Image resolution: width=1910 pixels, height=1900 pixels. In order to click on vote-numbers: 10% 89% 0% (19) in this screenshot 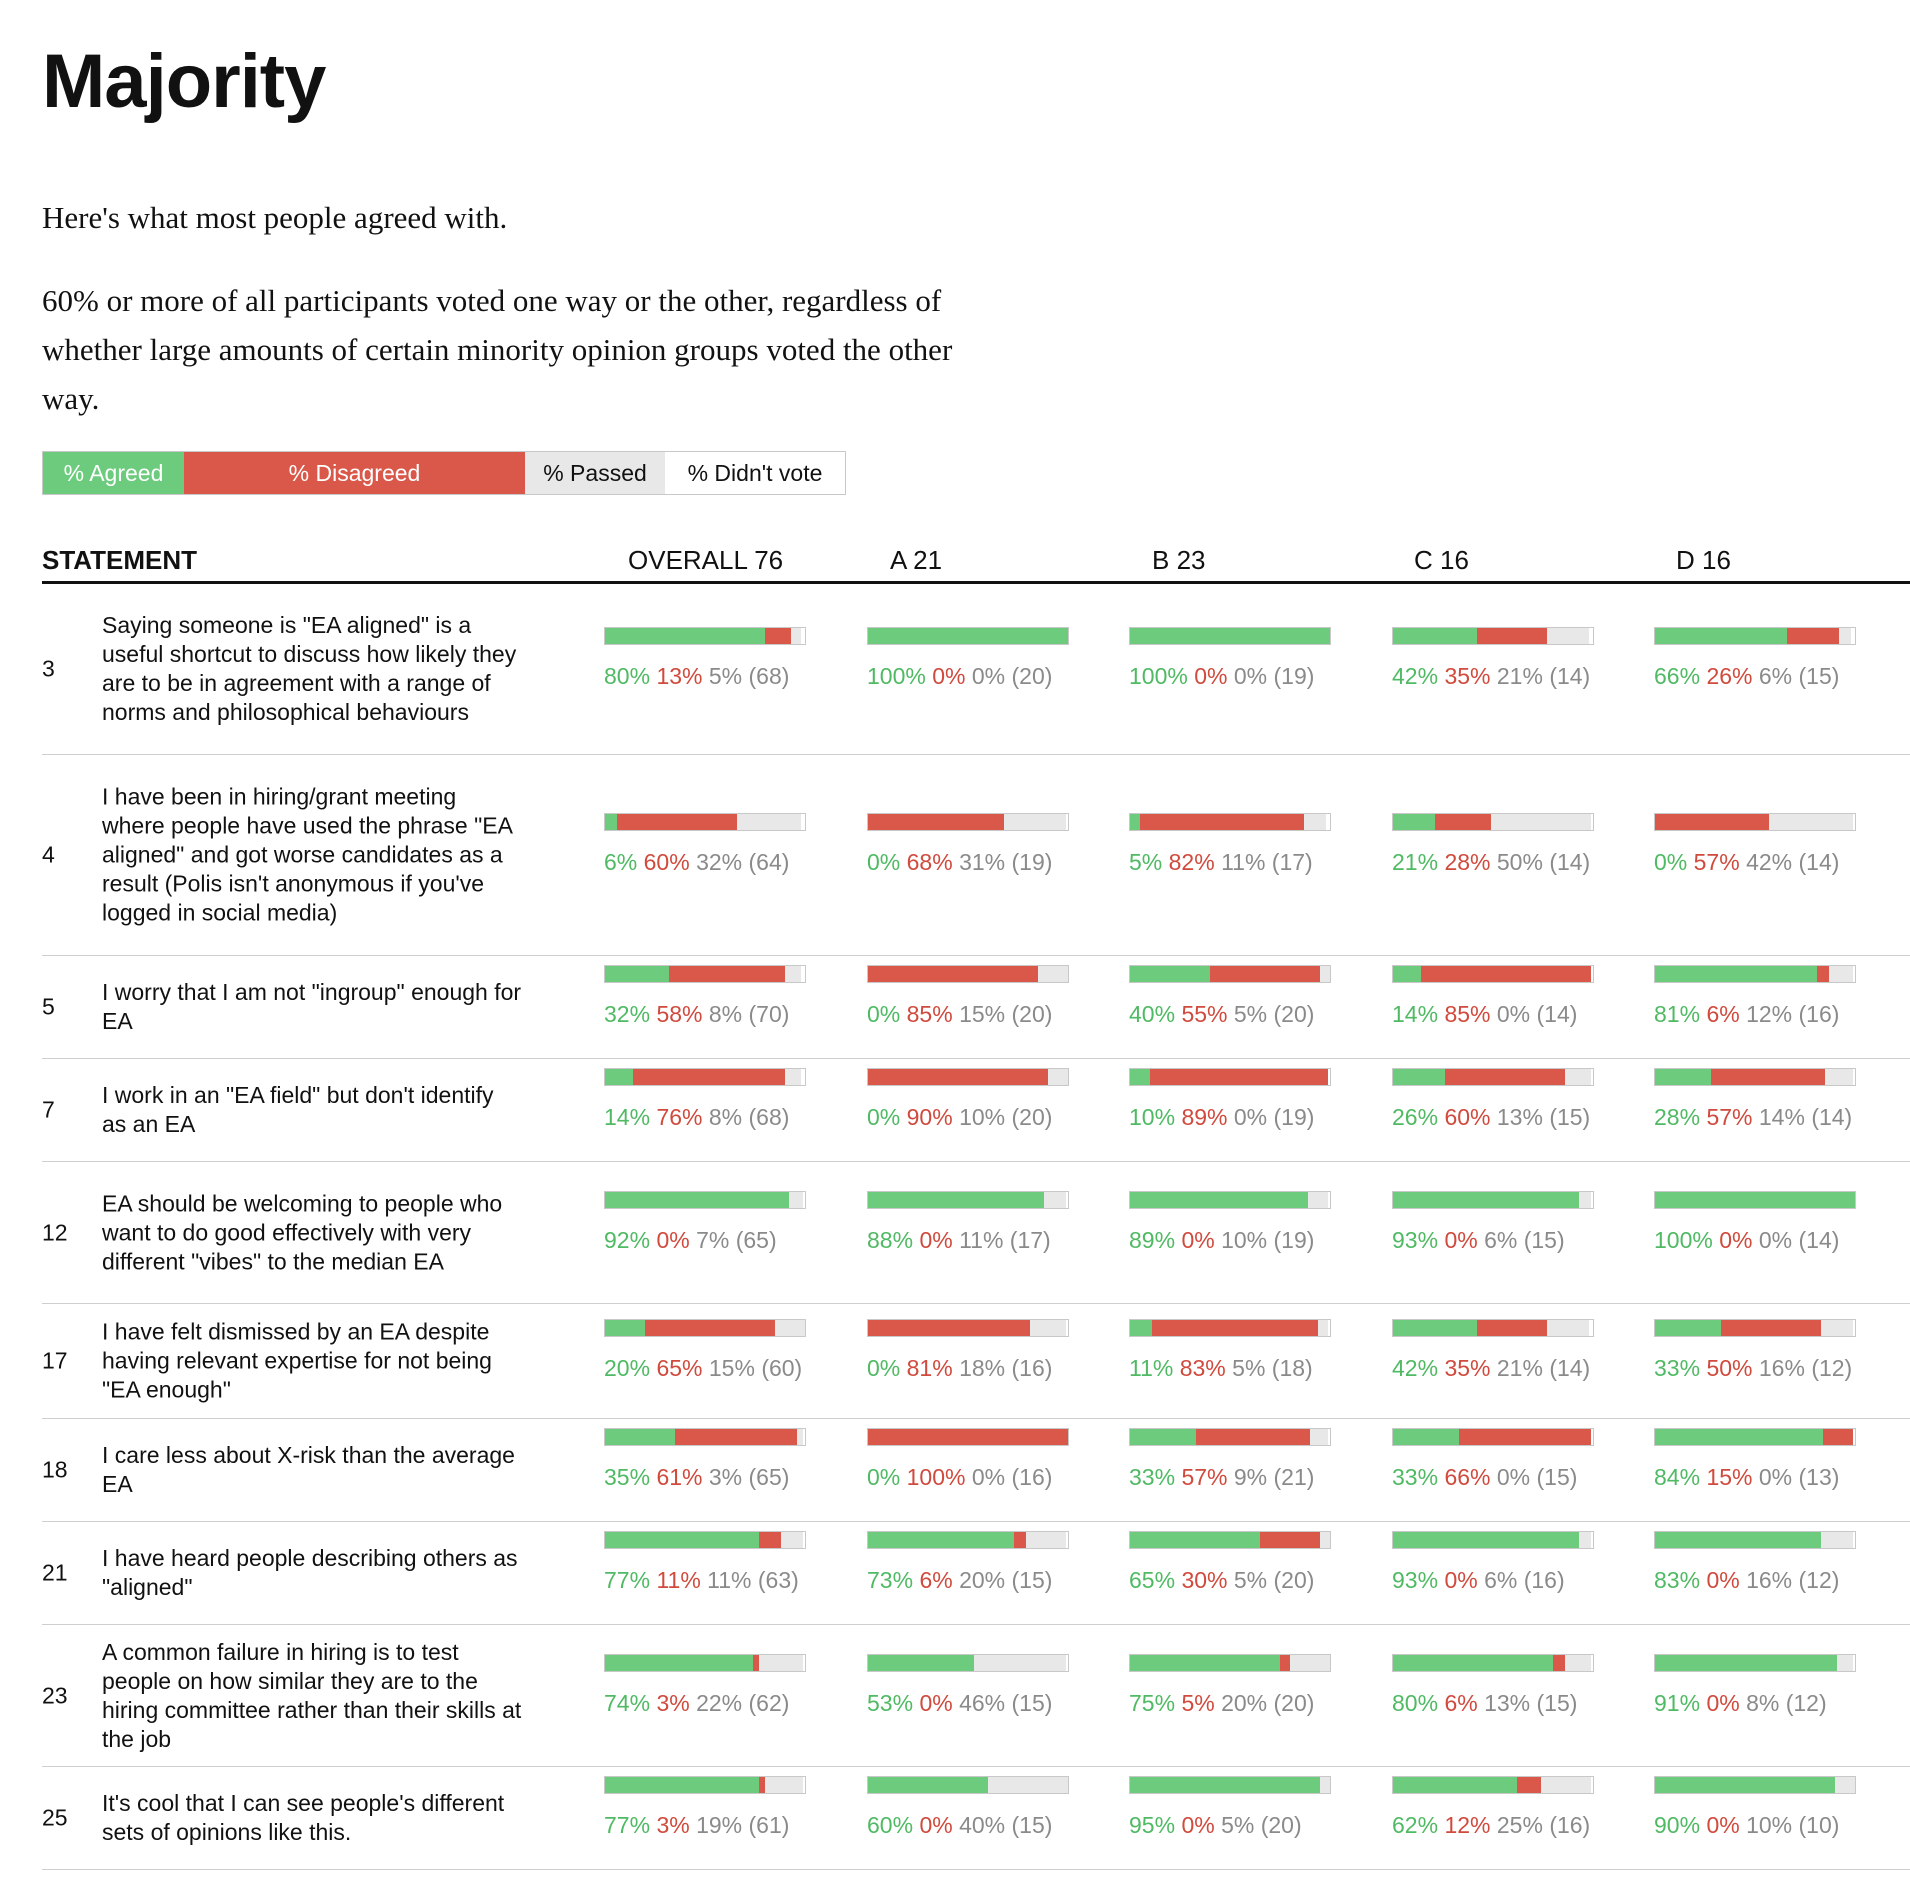, I will do `click(1249, 1117)`.